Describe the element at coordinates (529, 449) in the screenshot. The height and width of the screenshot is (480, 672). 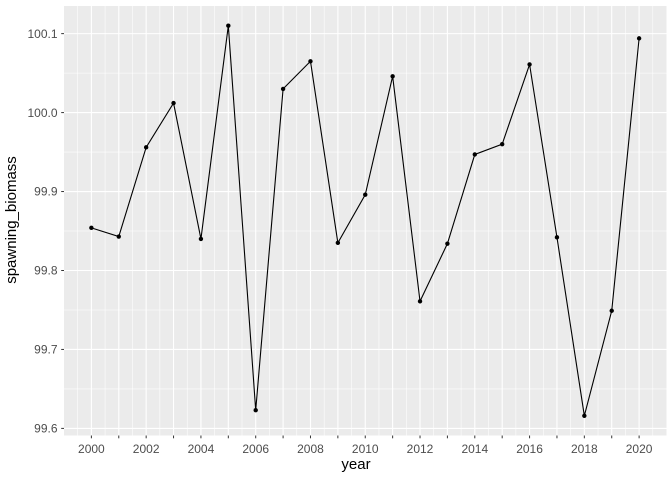
I see `x-tick-label: 2016` at that location.